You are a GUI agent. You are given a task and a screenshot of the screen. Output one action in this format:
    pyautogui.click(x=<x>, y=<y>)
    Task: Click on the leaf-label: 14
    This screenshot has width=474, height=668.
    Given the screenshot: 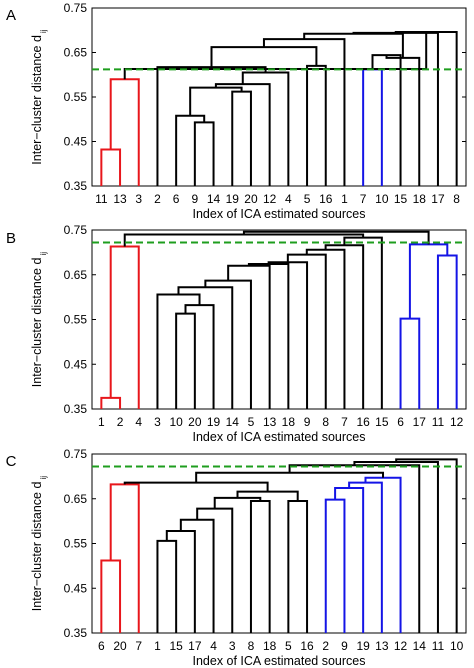 What is the action you would take?
    pyautogui.click(x=420, y=646)
    